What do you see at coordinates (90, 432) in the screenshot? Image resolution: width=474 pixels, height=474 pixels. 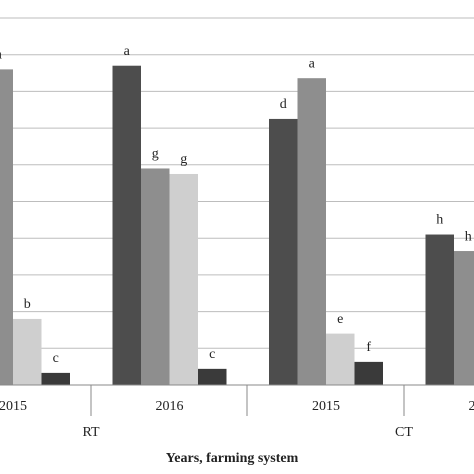 I see `group-label: RT` at bounding box center [90, 432].